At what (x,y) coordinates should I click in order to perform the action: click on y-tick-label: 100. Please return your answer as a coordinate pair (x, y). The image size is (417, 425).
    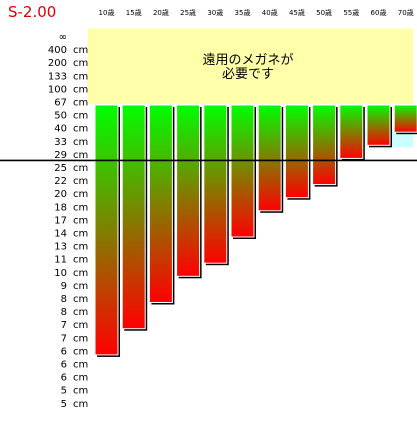
    Looking at the image, I should click on (57, 89).